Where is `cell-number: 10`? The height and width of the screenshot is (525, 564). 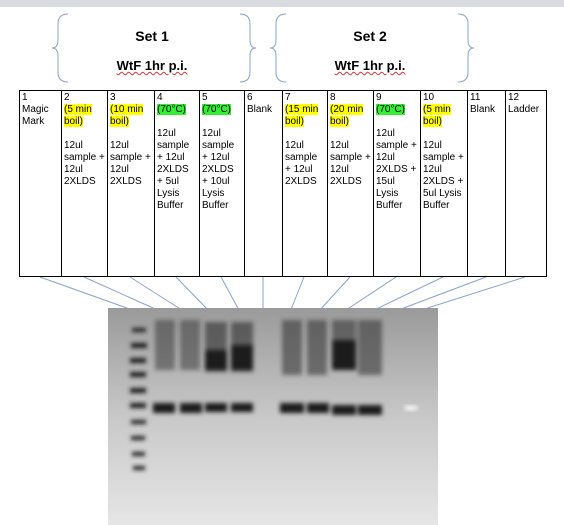 cell-number: 10 is located at coordinates (429, 97).